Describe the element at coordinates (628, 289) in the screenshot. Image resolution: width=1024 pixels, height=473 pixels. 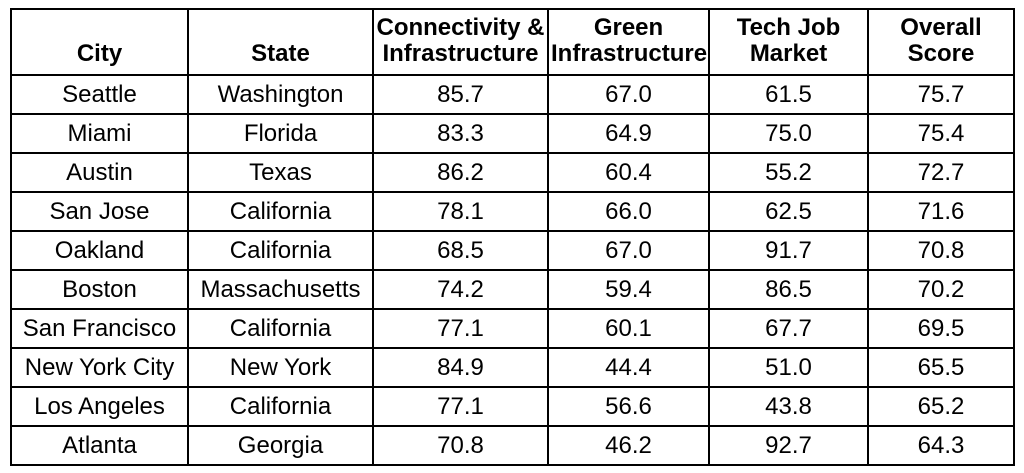
I see `table-cell: 59.4` at that location.